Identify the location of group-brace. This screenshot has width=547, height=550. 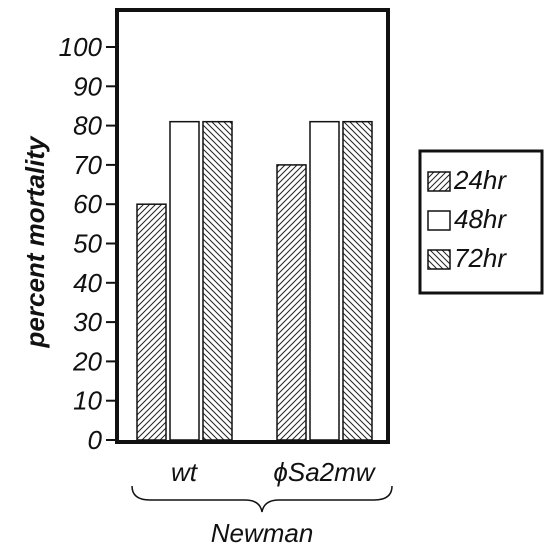
(262, 499).